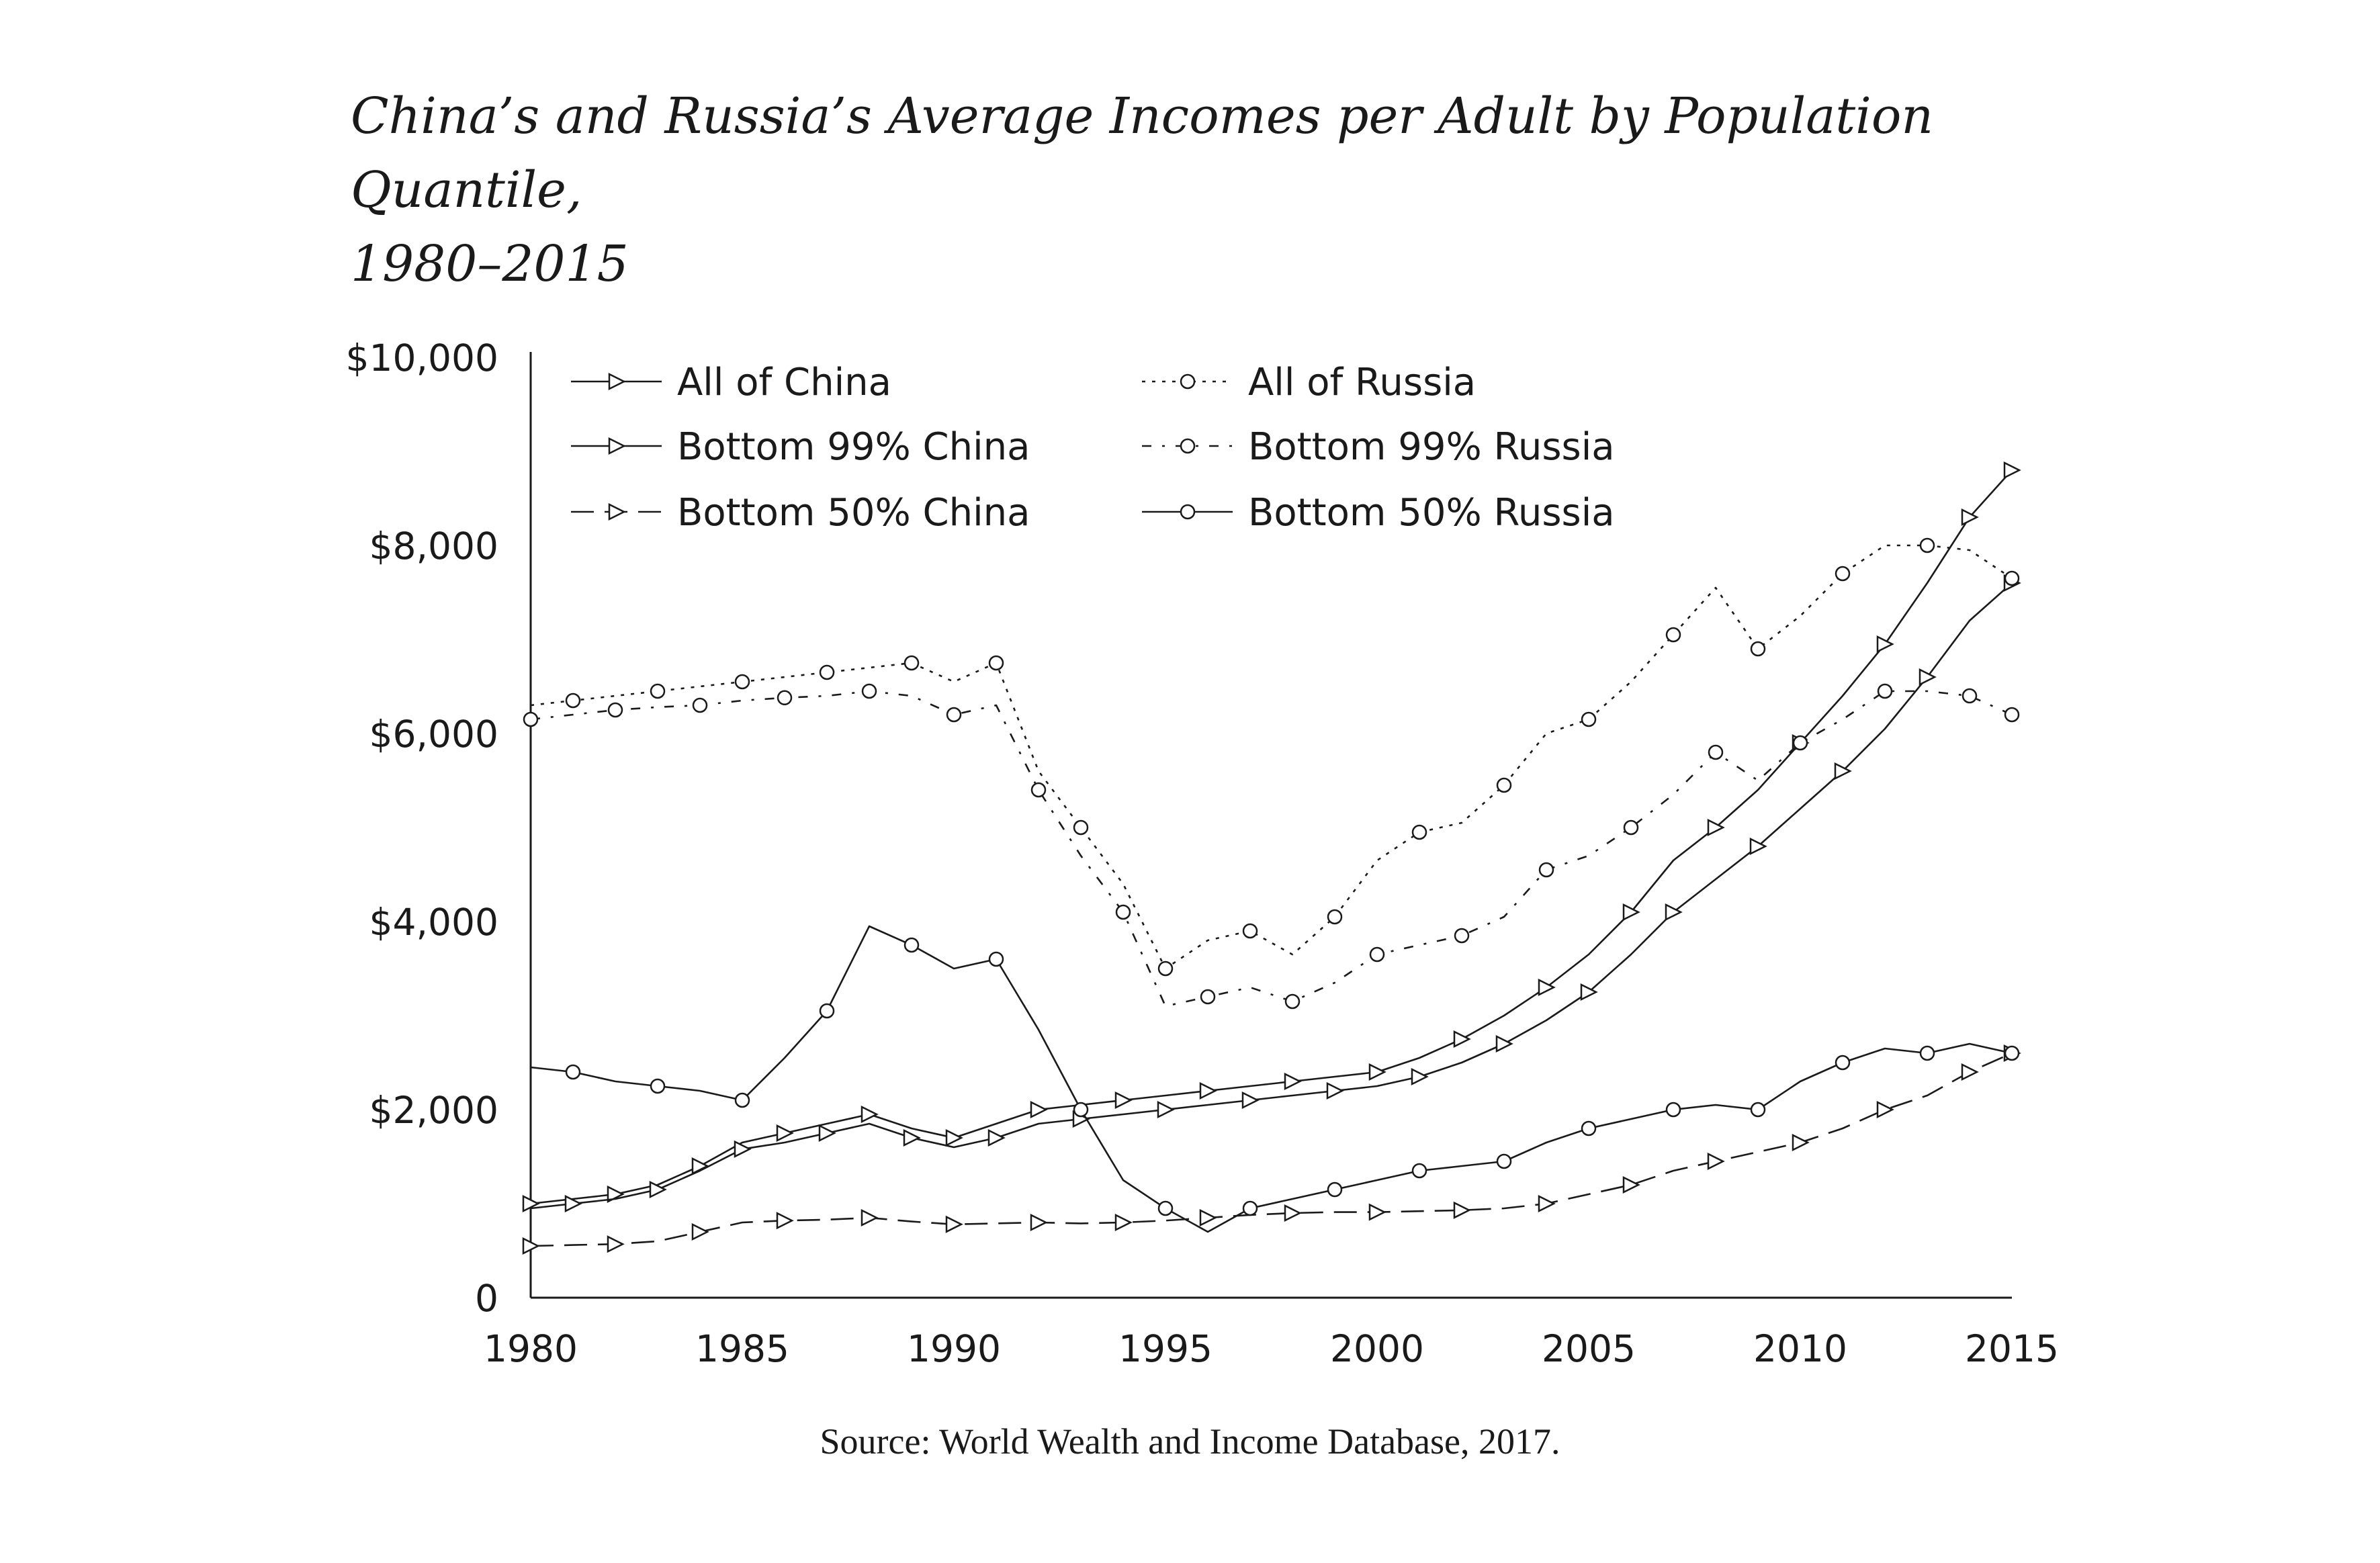 The height and width of the screenshot is (1563, 2380). I want to click on x-tick-label: 2000, so click(1377, 1349).